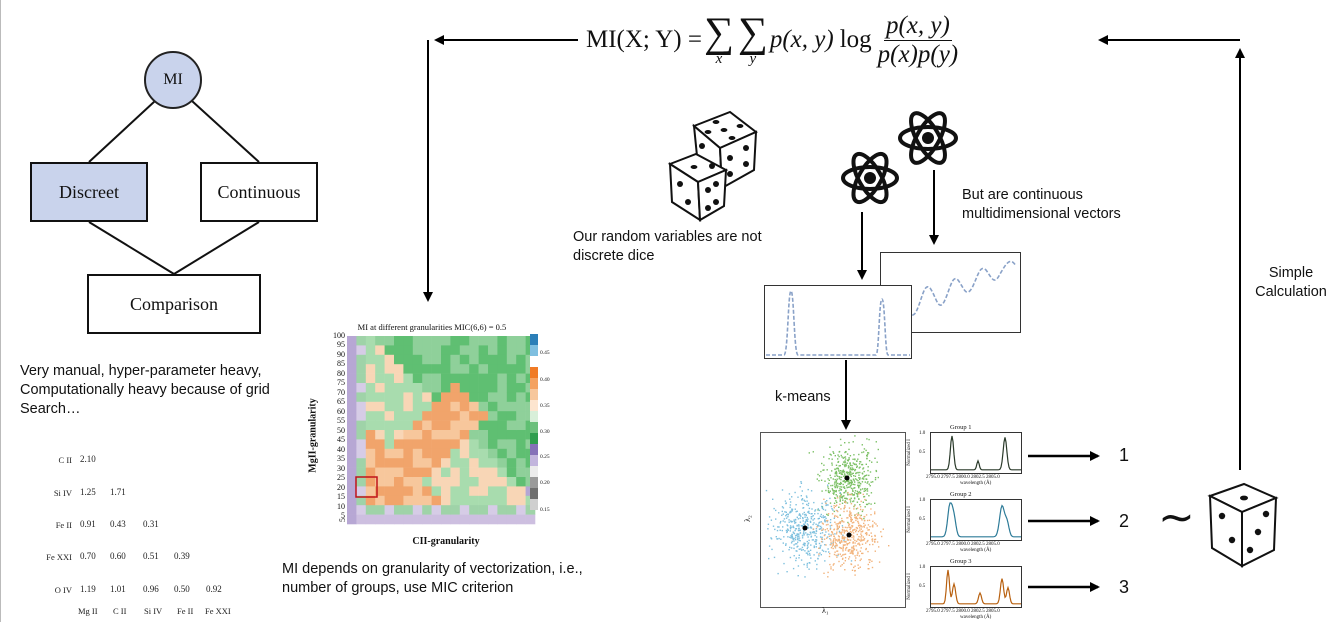  I want to click on table-value: 0.70, so click(88, 556).